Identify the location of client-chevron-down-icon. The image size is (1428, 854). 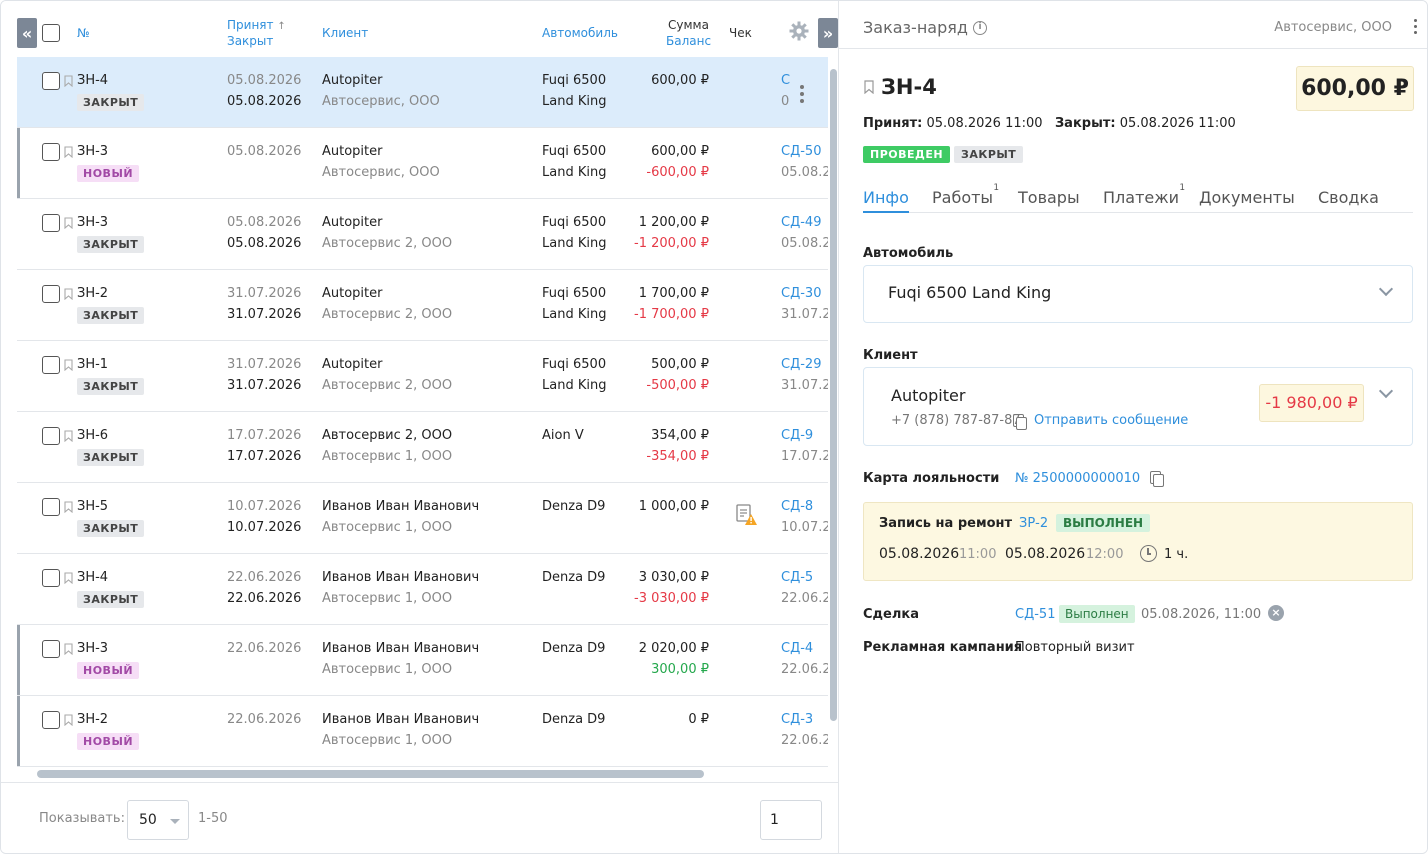
(1386, 391).